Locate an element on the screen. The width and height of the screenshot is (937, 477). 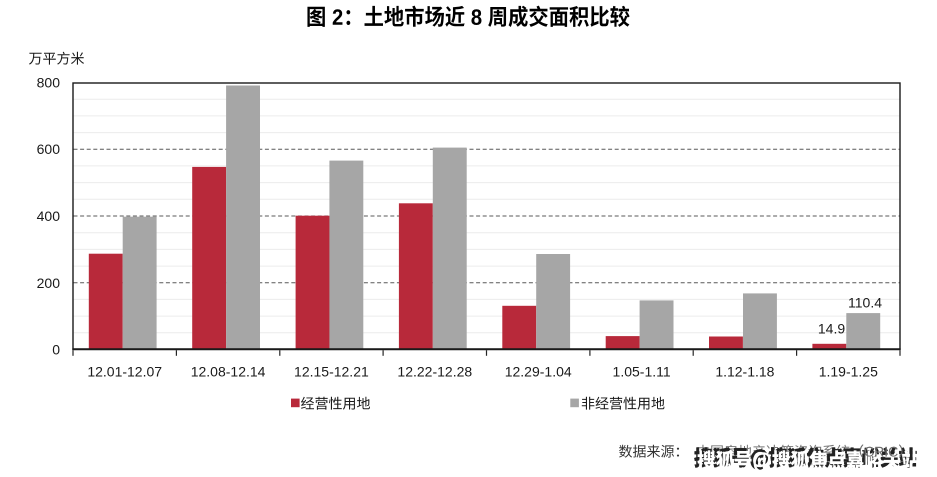
svg-text: 110.4 is located at coordinates (865, 303).